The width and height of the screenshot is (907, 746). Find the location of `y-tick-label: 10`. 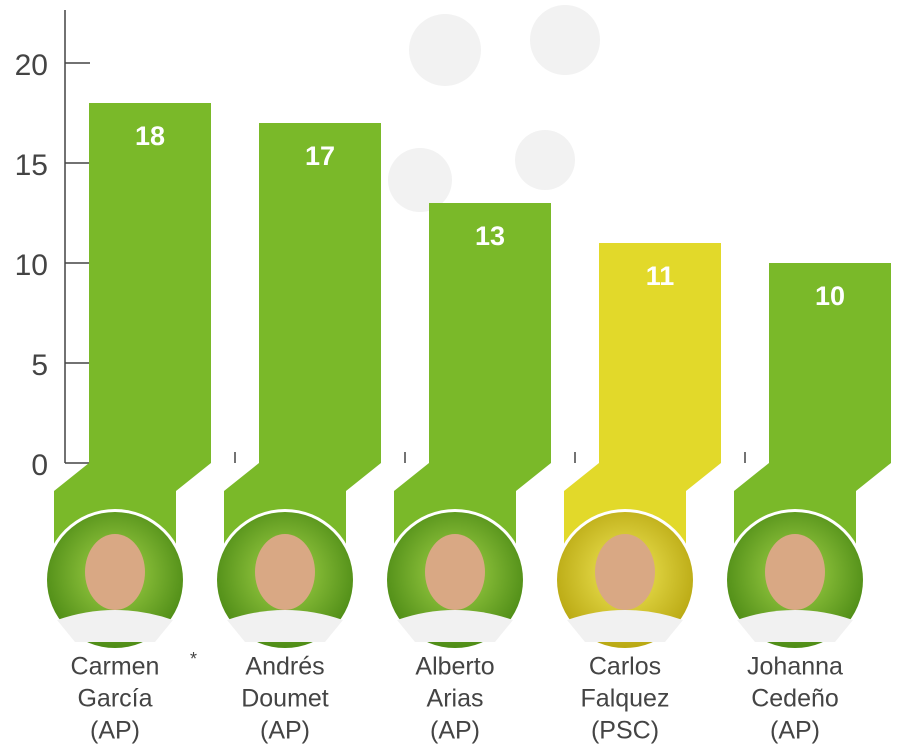

y-tick-label: 10 is located at coordinates (31, 265).